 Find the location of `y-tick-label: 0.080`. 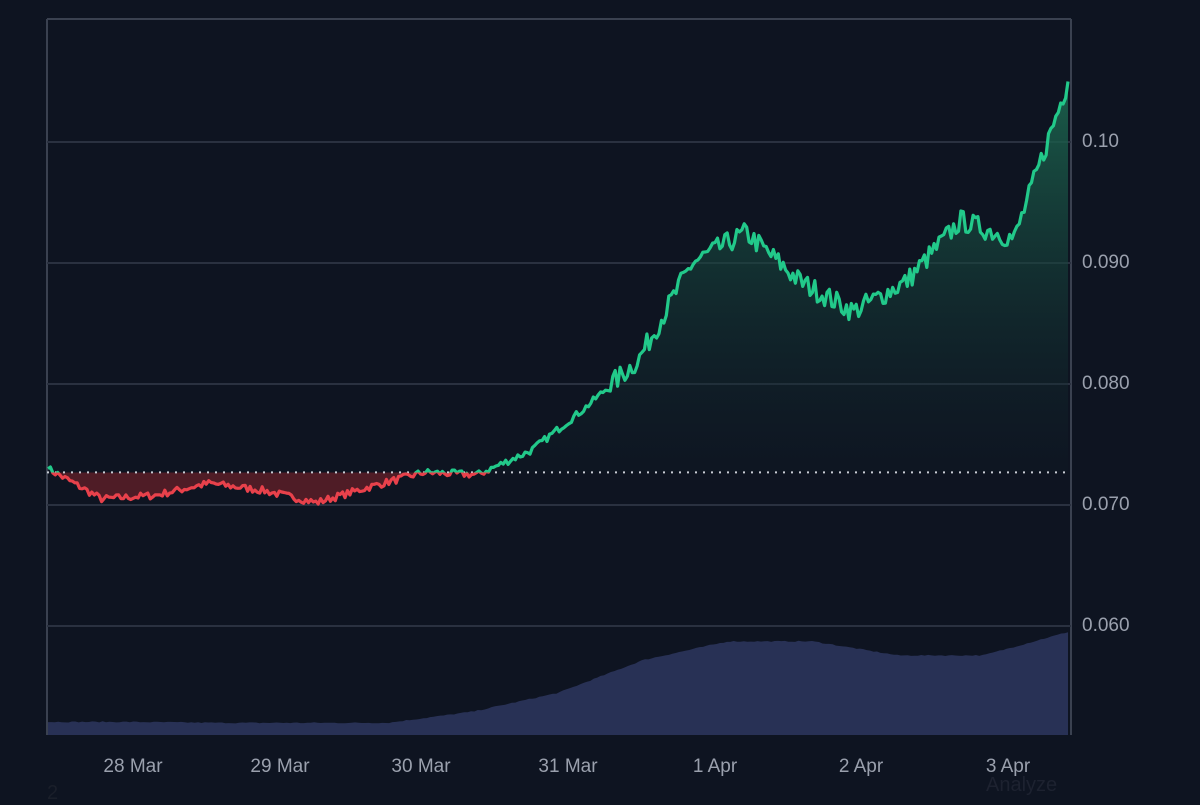

y-tick-label: 0.080 is located at coordinates (1106, 383).